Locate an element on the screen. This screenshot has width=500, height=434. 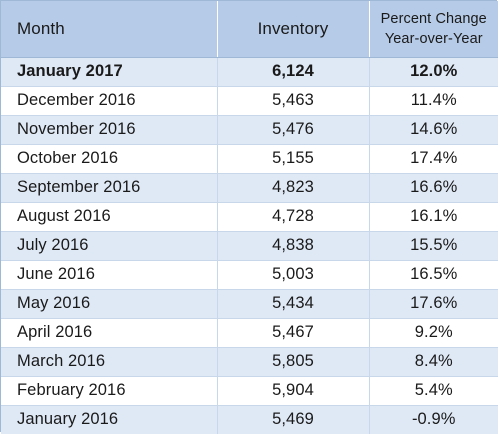
table-row: November 2016 5,476 14.6% is located at coordinates (249, 129).